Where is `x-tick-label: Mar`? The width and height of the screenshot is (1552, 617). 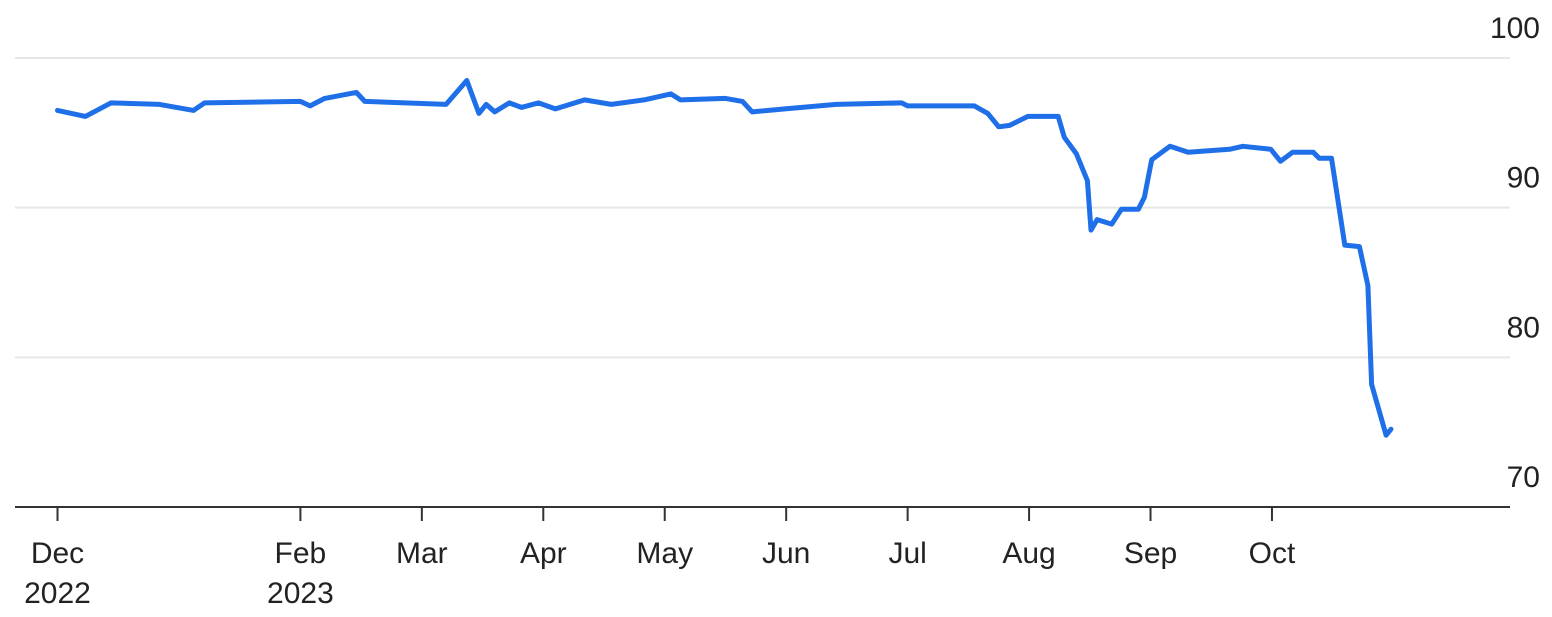
x-tick-label: Mar is located at coordinates (422, 553).